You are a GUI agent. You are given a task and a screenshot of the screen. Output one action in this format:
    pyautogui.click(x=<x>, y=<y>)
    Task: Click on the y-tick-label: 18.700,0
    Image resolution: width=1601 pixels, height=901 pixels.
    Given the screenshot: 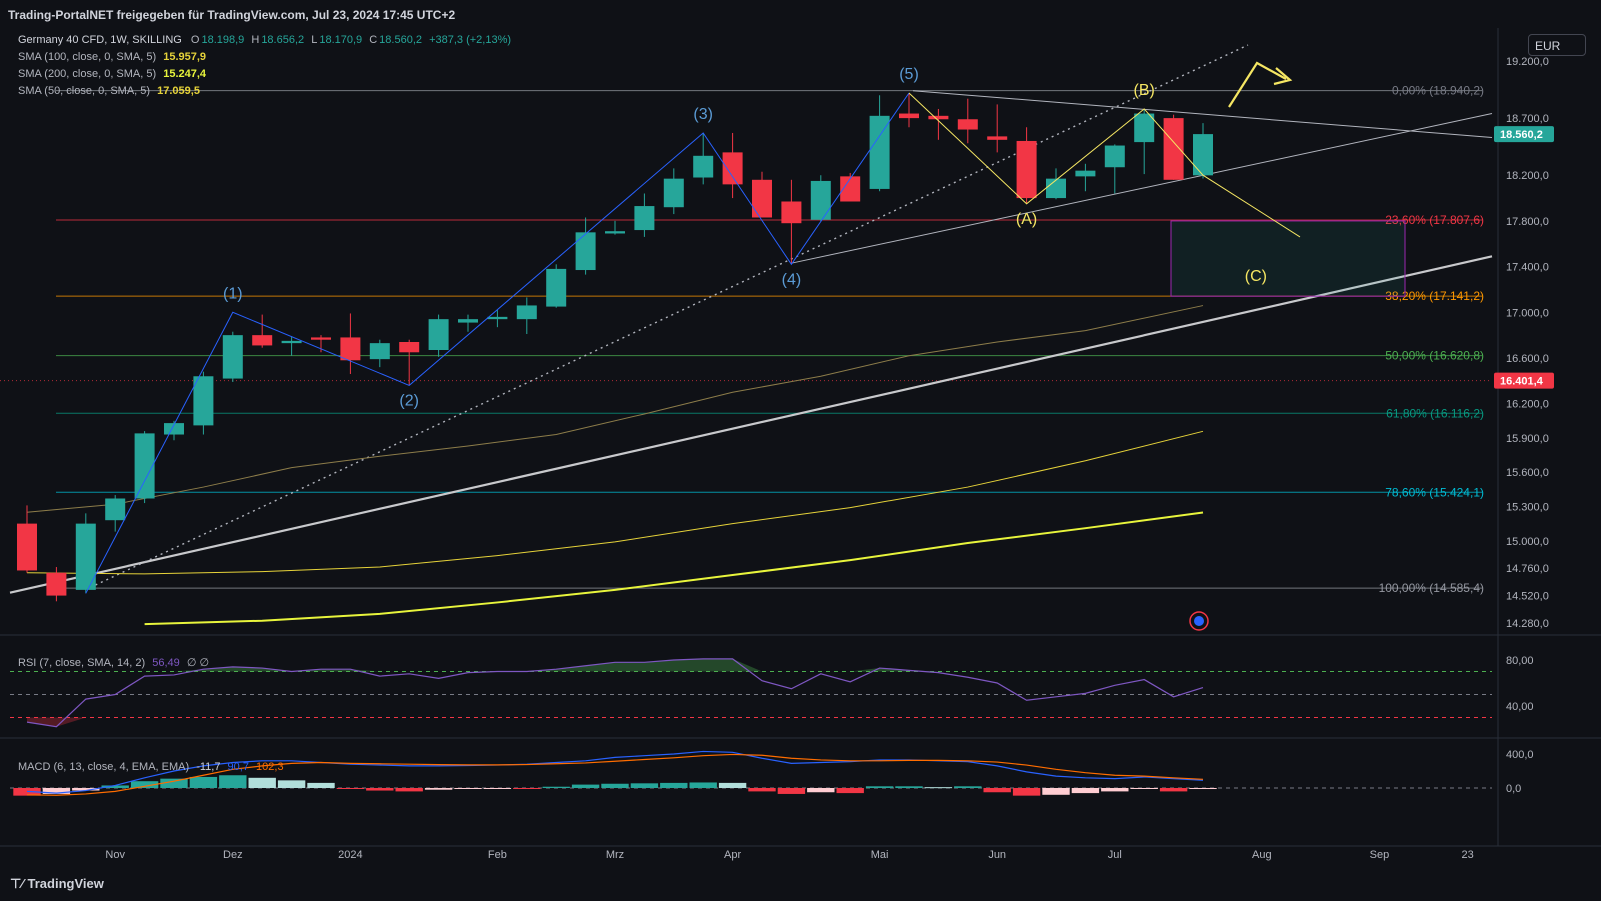 What is the action you would take?
    pyautogui.click(x=1527, y=119)
    